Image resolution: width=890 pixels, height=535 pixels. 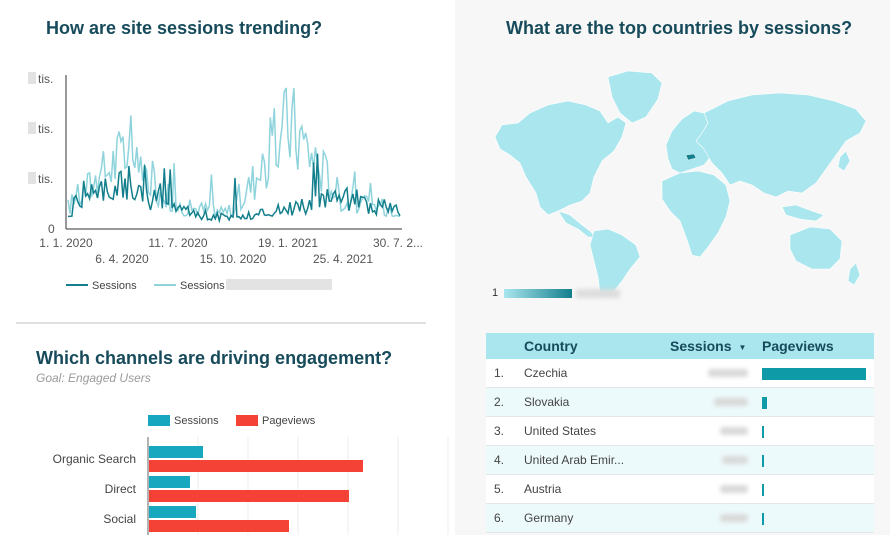 I want to click on row-rank: 4., so click(x=505, y=460).